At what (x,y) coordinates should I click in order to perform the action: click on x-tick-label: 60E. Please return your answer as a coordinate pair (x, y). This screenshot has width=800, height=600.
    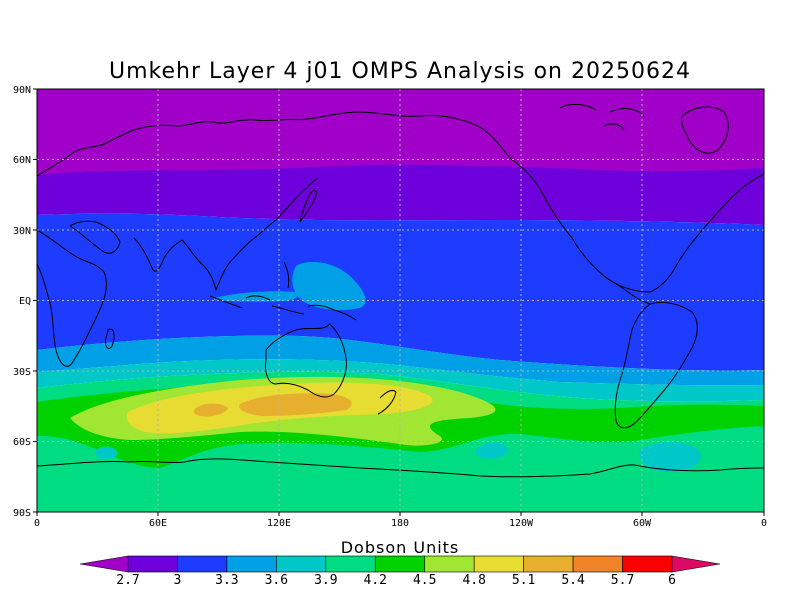
    Looking at the image, I should click on (158, 523).